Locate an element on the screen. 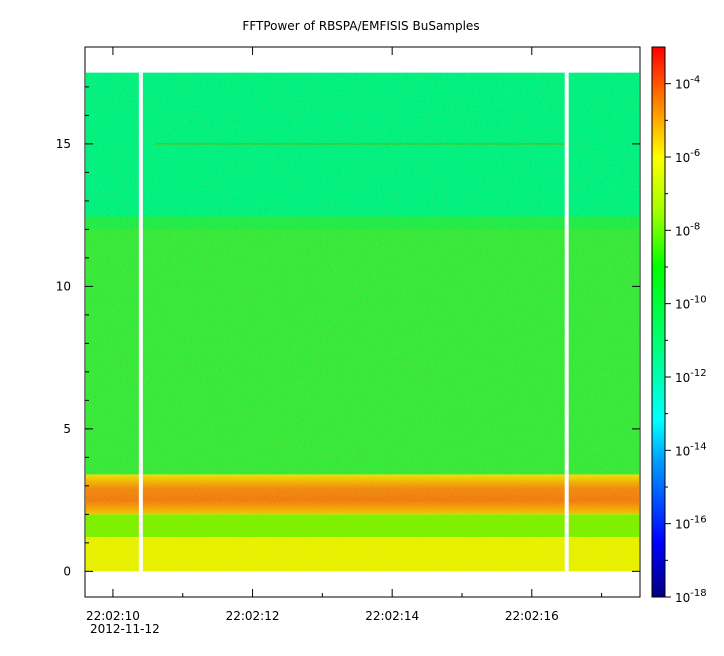 The width and height of the screenshot is (724, 656). colorbar-tick-label: 10⁻¹⁸ is located at coordinates (691, 596).